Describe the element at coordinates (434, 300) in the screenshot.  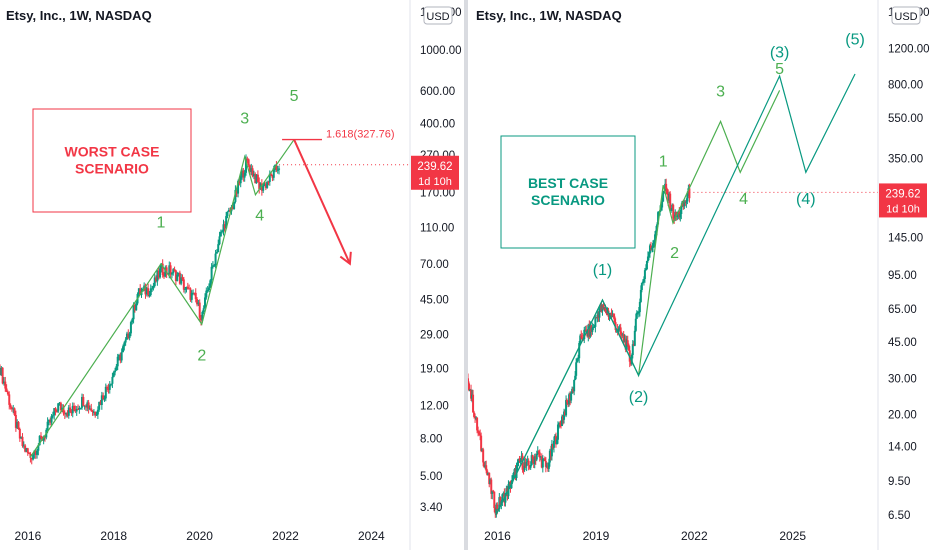
I see `y-tick-label: 45.00` at that location.